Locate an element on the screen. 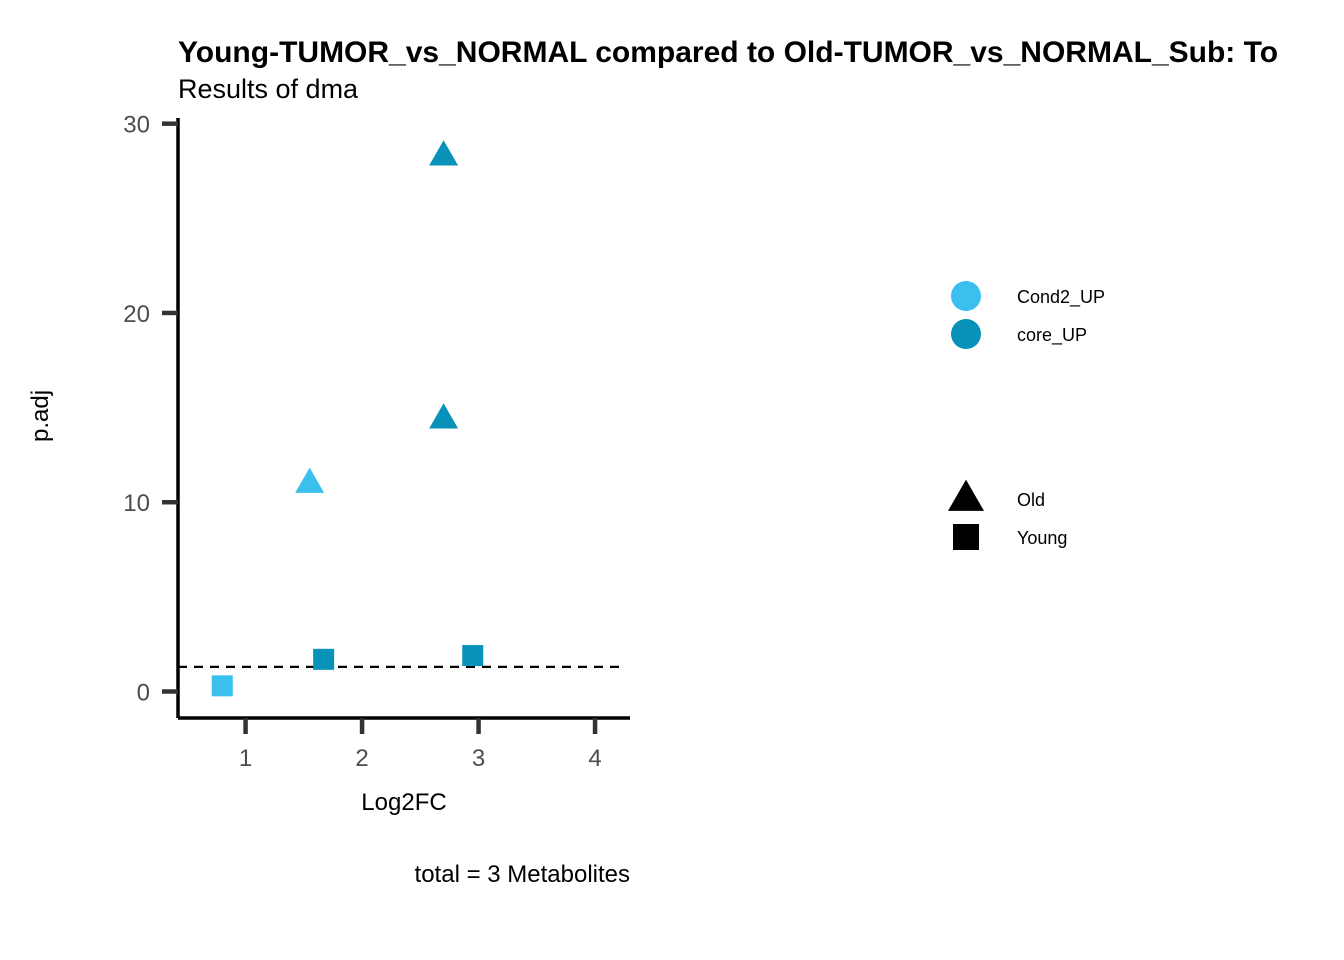 The height and width of the screenshot is (960, 1344). x-tick-label: 2 is located at coordinates (361, 758).